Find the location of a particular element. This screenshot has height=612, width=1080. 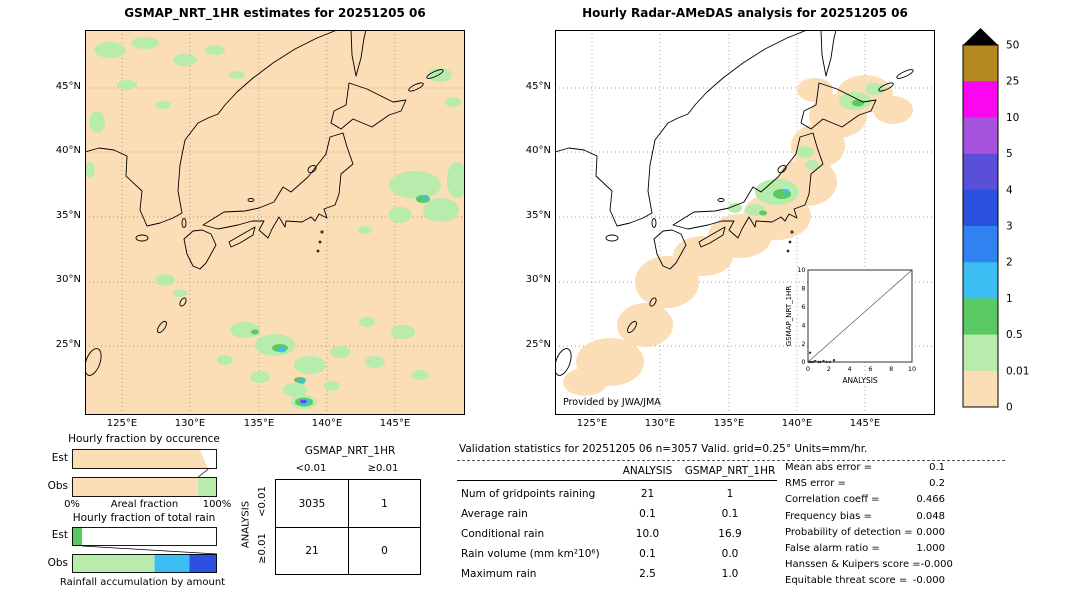

inset-diagonal-line is located at coordinates (860, 316).